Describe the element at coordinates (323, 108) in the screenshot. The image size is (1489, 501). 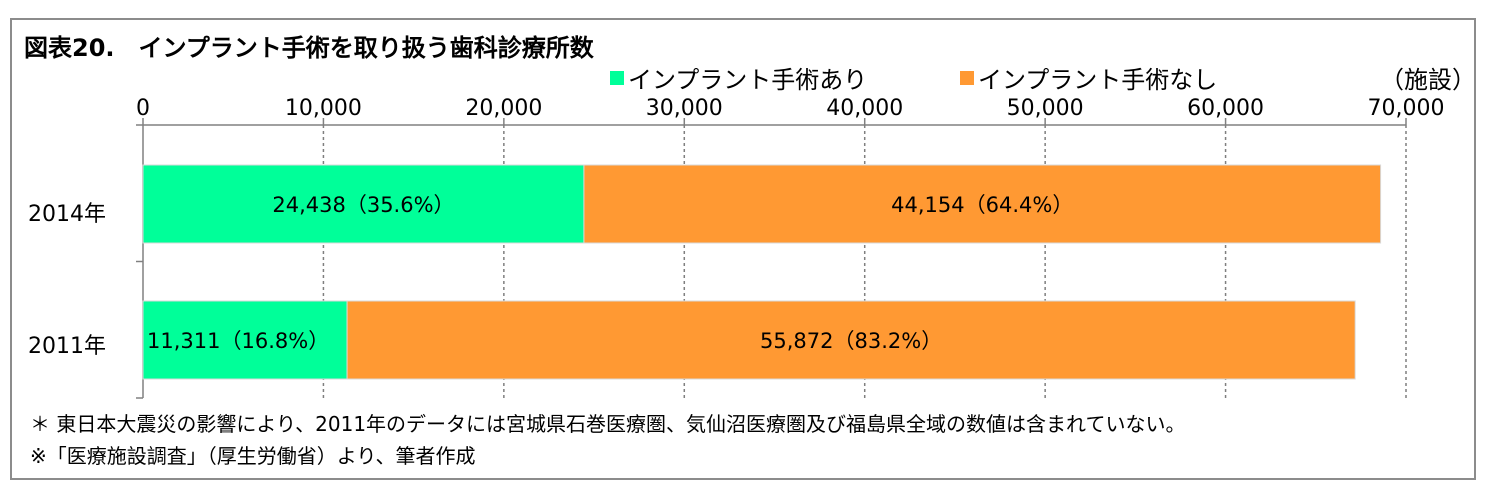
I see `x-tick-label: 10,000` at that location.